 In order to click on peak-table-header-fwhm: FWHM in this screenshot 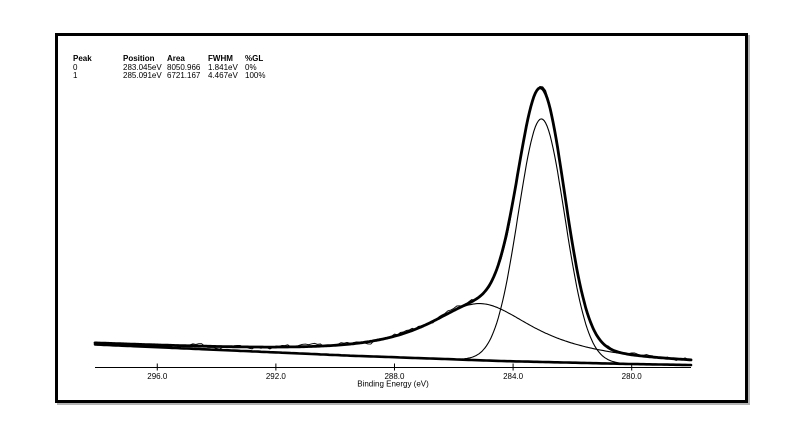, I will do `click(220, 58)`.